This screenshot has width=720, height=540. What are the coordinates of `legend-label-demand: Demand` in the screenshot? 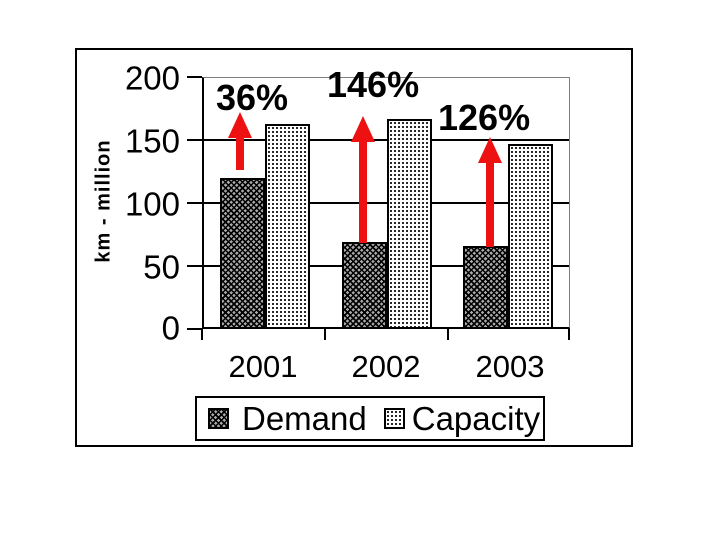 It's located at (304, 418).